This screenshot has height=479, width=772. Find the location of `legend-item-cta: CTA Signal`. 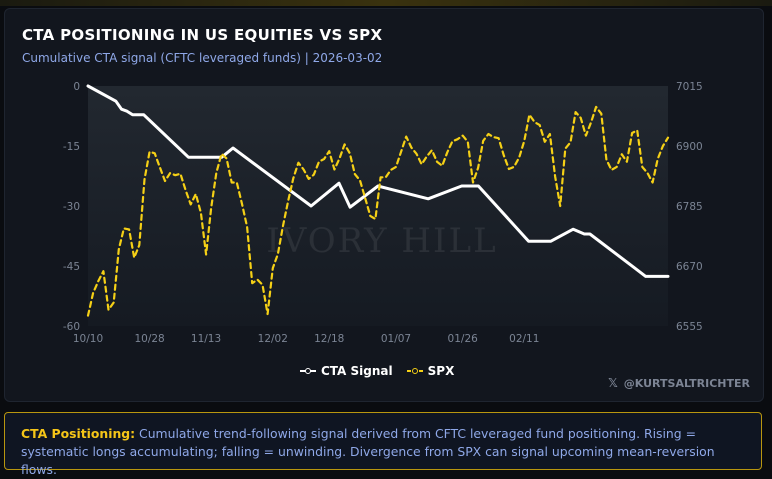

legend-item-cta: CTA Signal is located at coordinates (346, 371).